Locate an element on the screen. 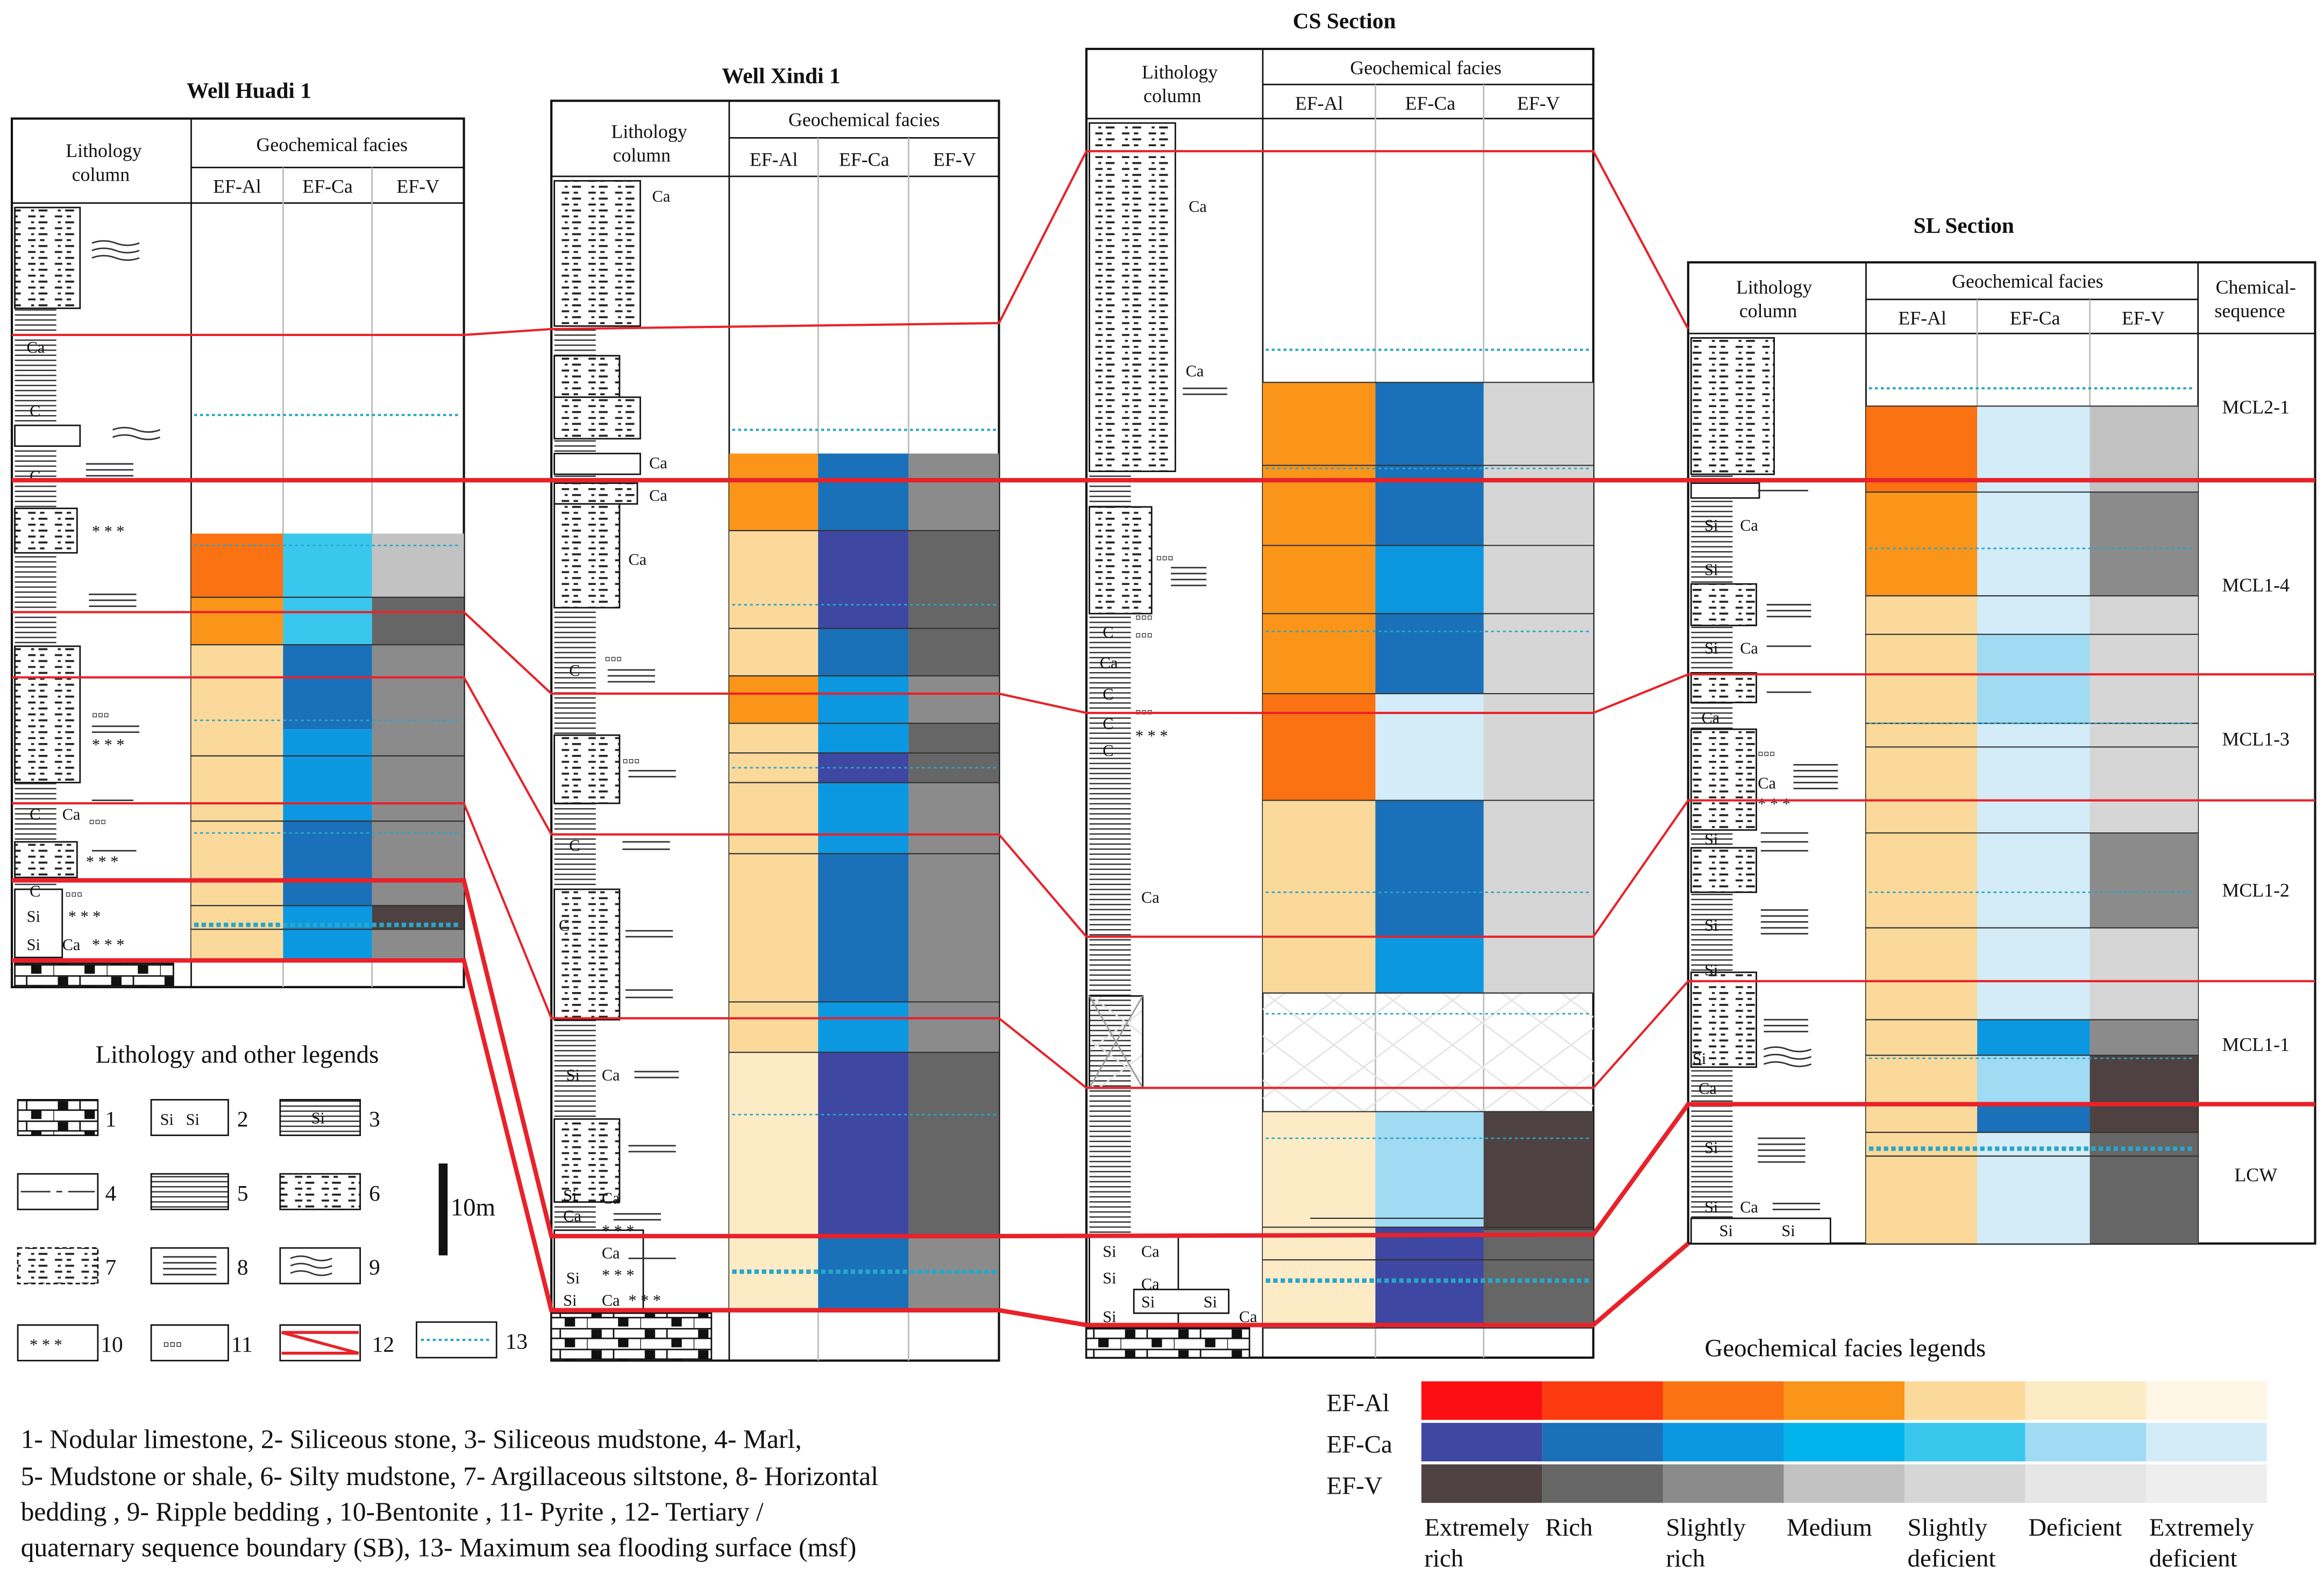 The width and height of the screenshot is (2324, 1577). cs-label-ca-4: Ca is located at coordinates (1150, 897).